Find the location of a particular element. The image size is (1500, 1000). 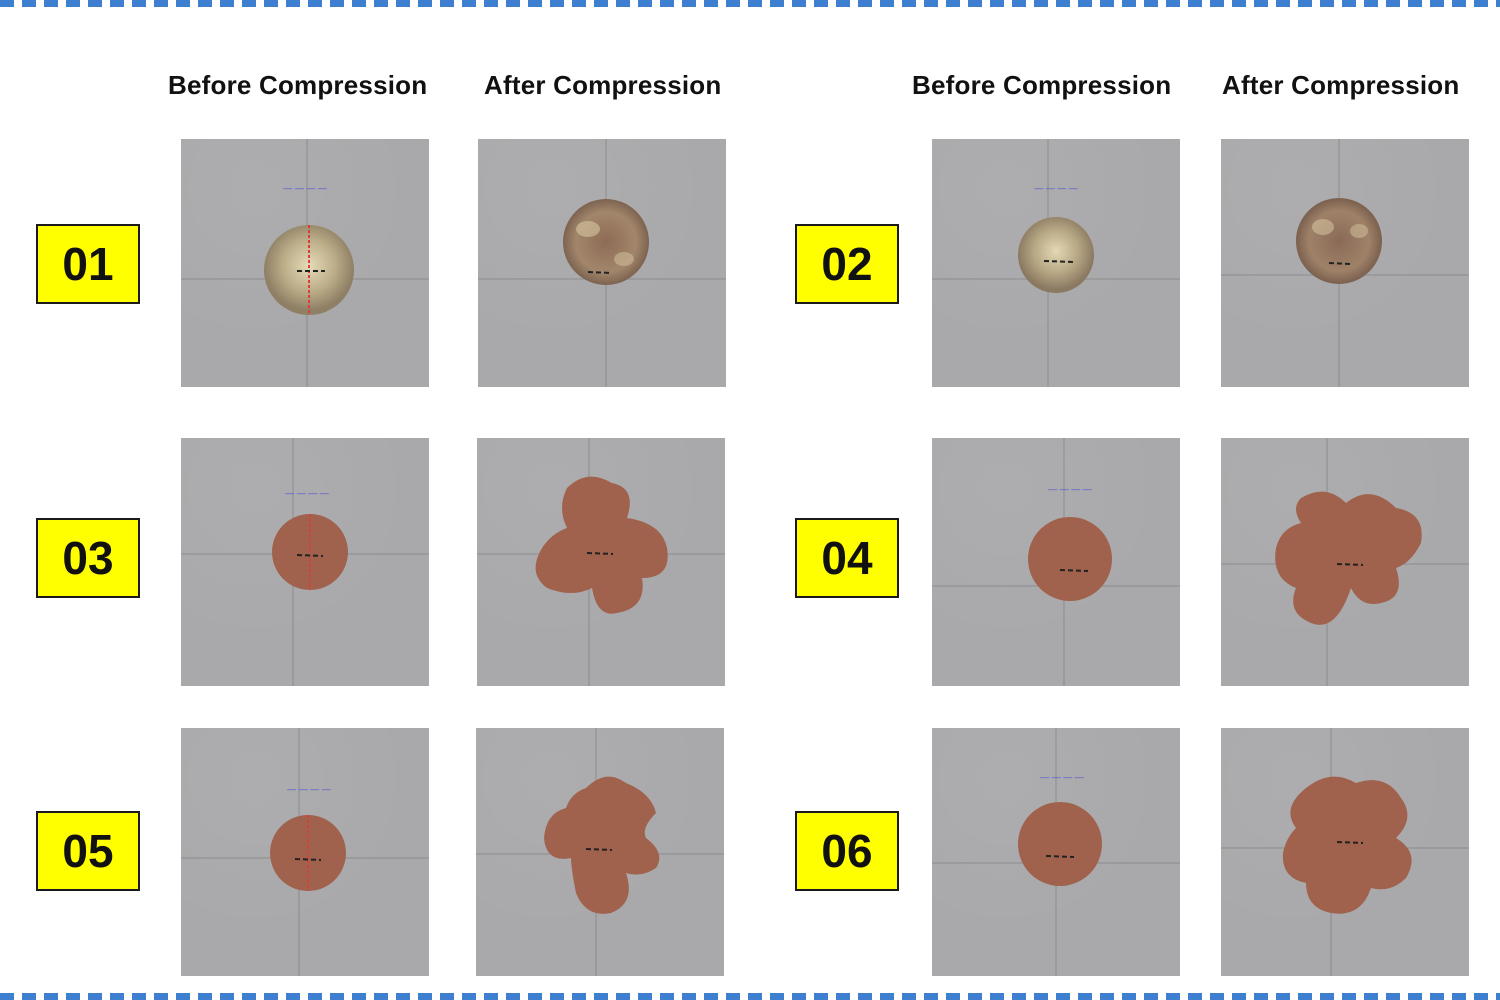

micrograph-04-before: — — — — is located at coordinates (1056, 562).